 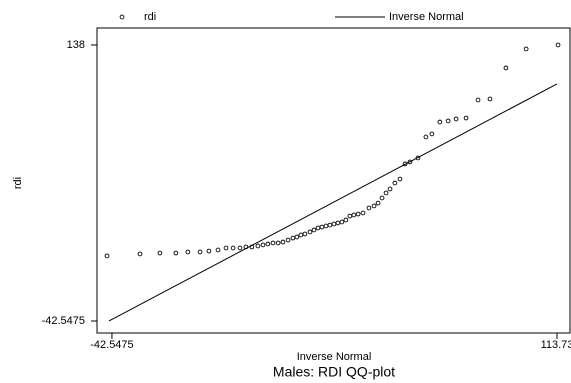 What do you see at coordinates (76, 45) in the screenshot?
I see `y-tick-label: 138` at bounding box center [76, 45].